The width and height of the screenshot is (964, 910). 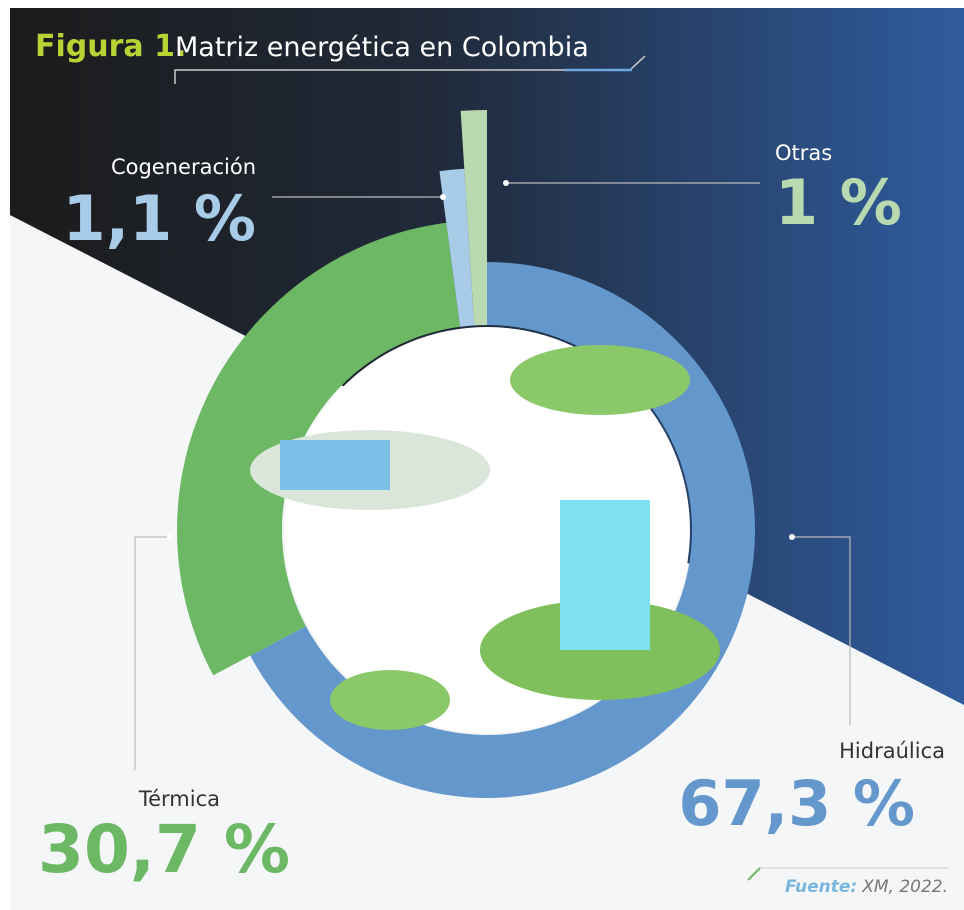 What do you see at coordinates (821, 887) in the screenshot?
I see `source-label: Fuente:` at bounding box center [821, 887].